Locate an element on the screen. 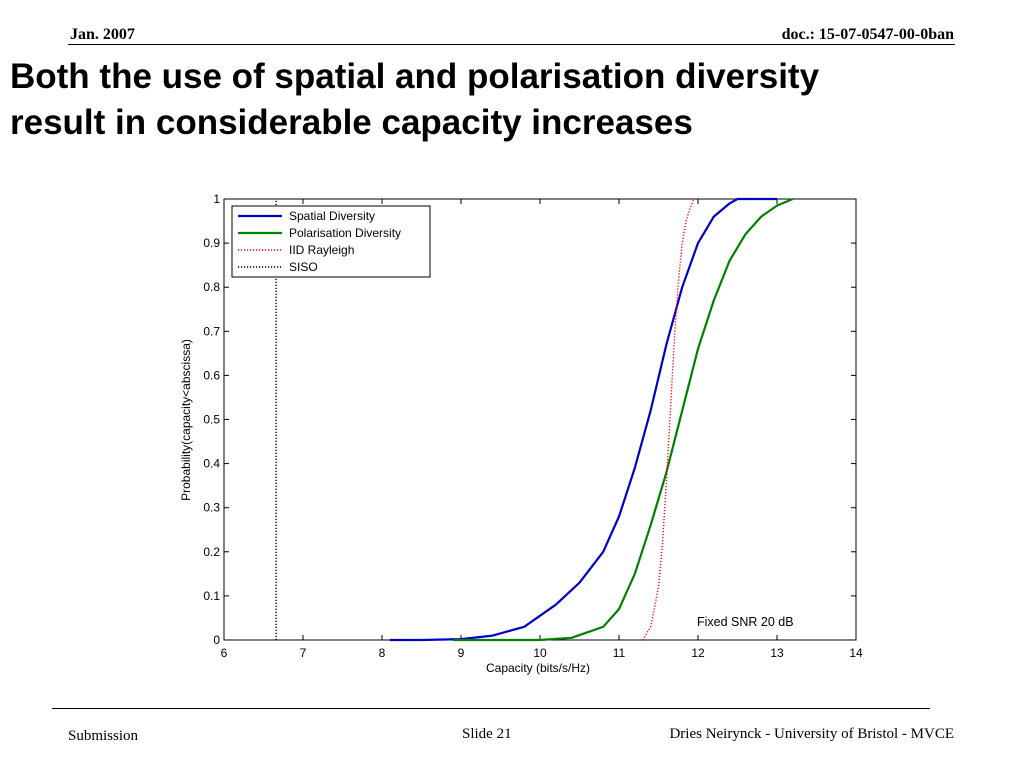 The image size is (1024, 768). y-tick-label: 0.8 is located at coordinates (211, 287).